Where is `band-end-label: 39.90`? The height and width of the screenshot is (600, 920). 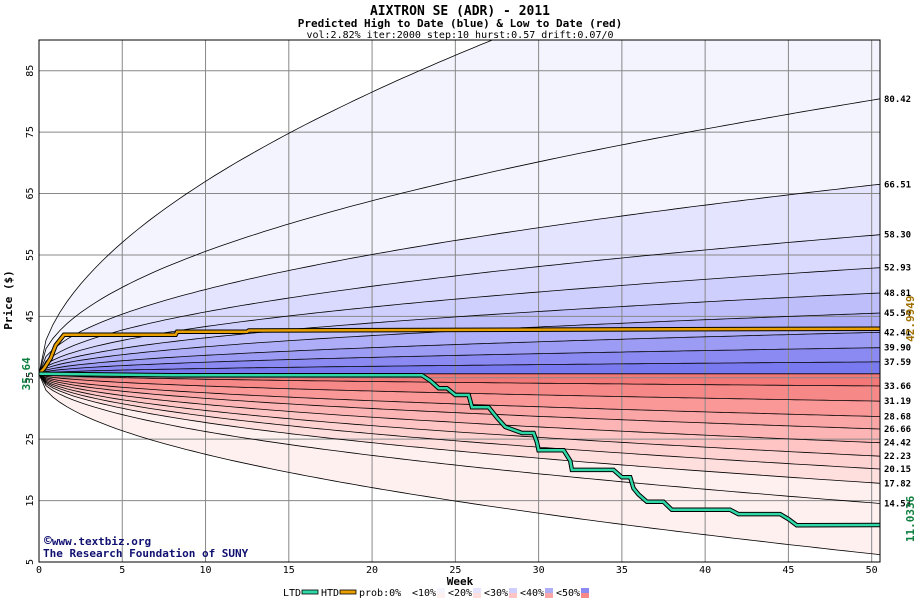 band-end-label: 39.90 is located at coordinates (897, 349).